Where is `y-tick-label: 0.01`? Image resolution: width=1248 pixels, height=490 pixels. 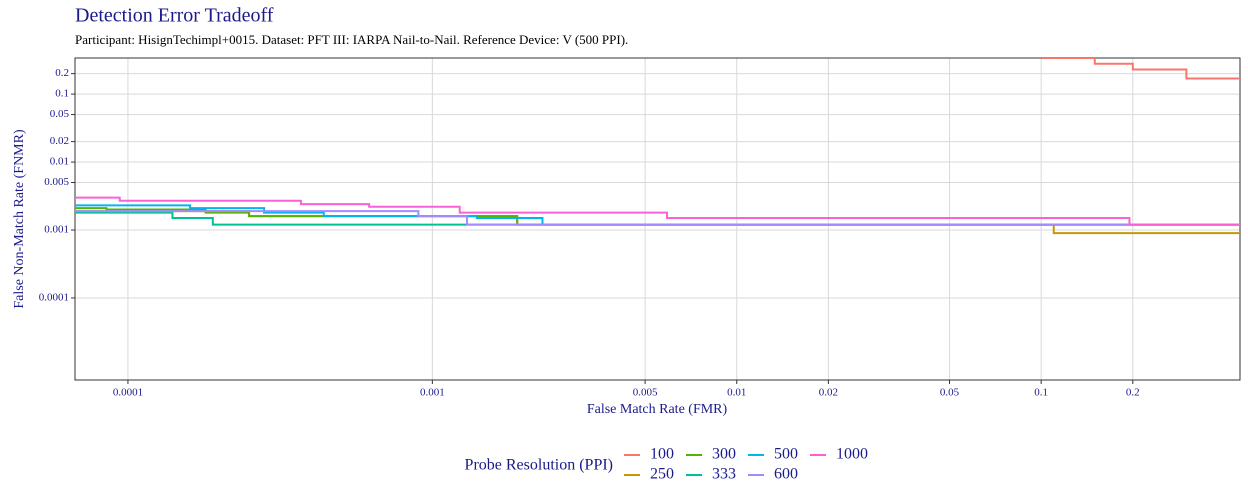 y-tick-label: 0.01 is located at coordinates (59, 162).